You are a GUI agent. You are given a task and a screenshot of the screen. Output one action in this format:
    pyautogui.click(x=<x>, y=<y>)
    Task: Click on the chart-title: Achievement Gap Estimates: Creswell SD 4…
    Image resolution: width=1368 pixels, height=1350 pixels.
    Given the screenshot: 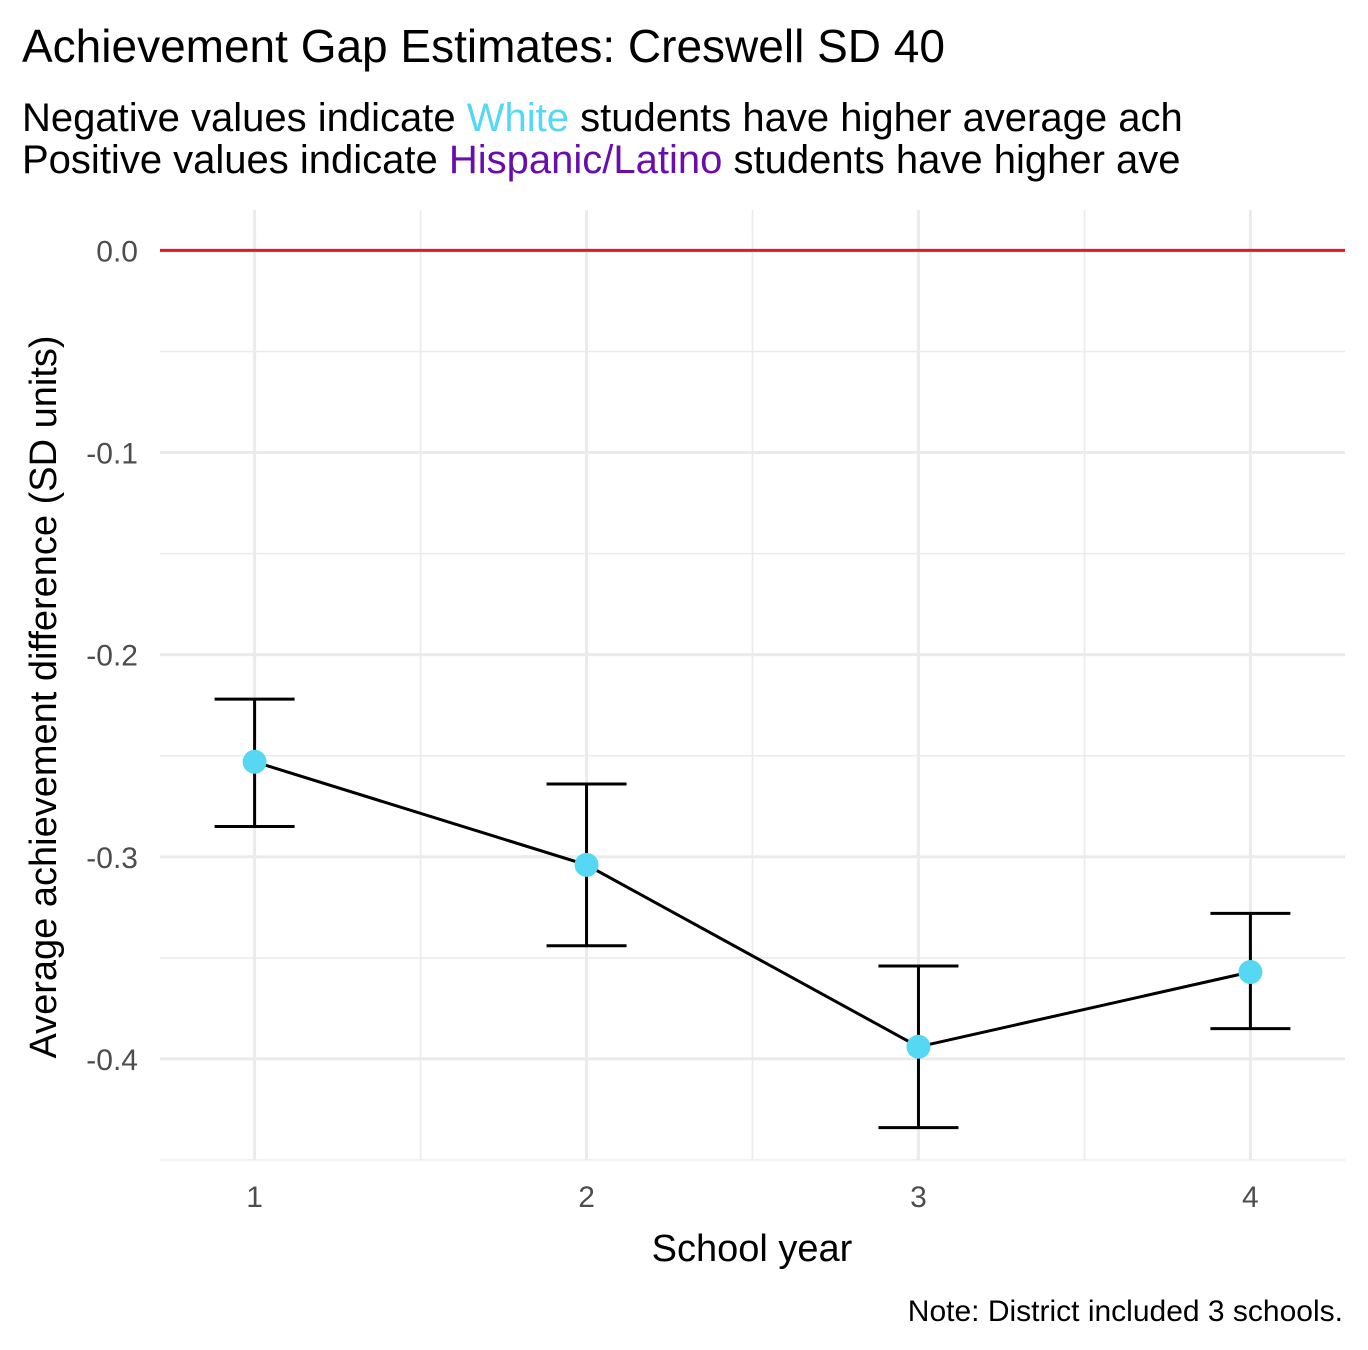 What is the action you would take?
    pyautogui.click(x=483, y=46)
    